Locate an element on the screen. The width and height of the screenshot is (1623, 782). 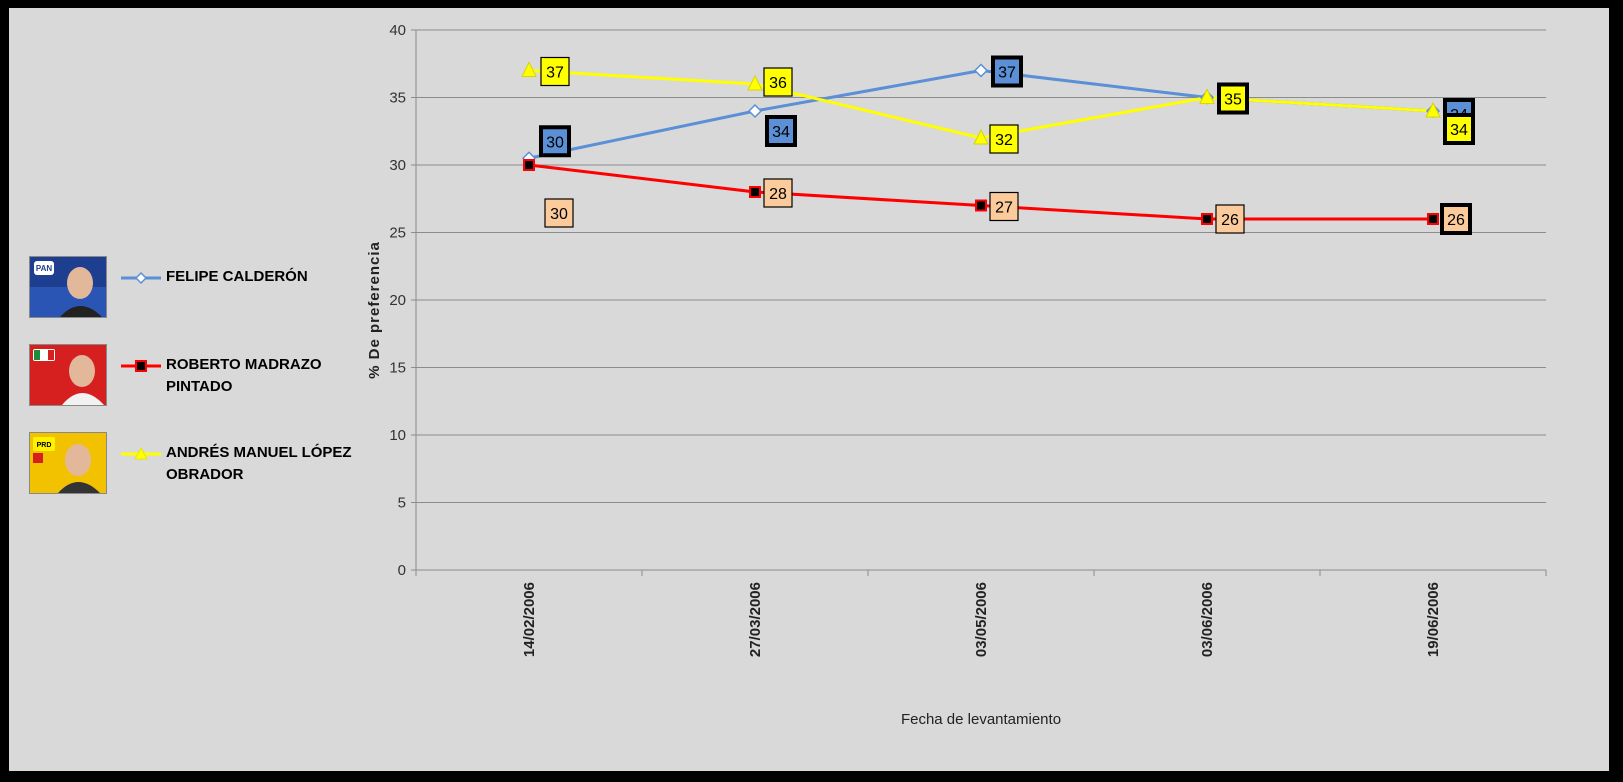
prd-badge: PRD is located at coordinates (44, 445).